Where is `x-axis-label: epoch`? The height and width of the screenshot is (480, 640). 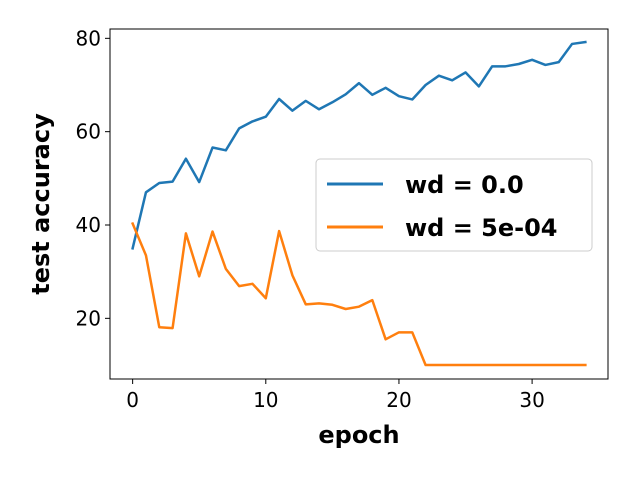 x-axis-label: epoch is located at coordinates (358, 435).